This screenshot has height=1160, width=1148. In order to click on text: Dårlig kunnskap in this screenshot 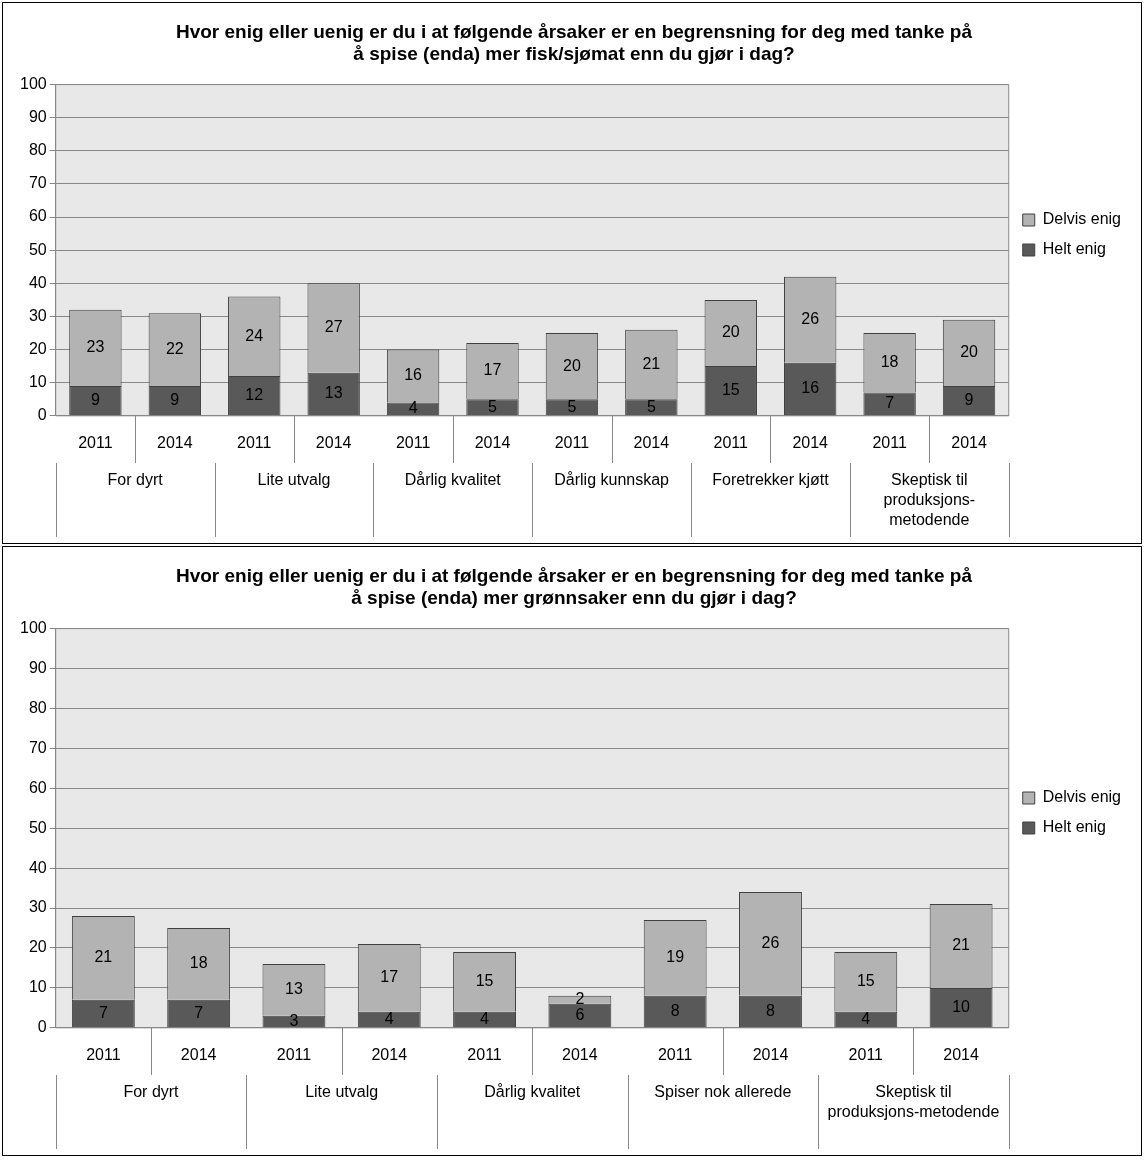, I will do `click(612, 480)`.